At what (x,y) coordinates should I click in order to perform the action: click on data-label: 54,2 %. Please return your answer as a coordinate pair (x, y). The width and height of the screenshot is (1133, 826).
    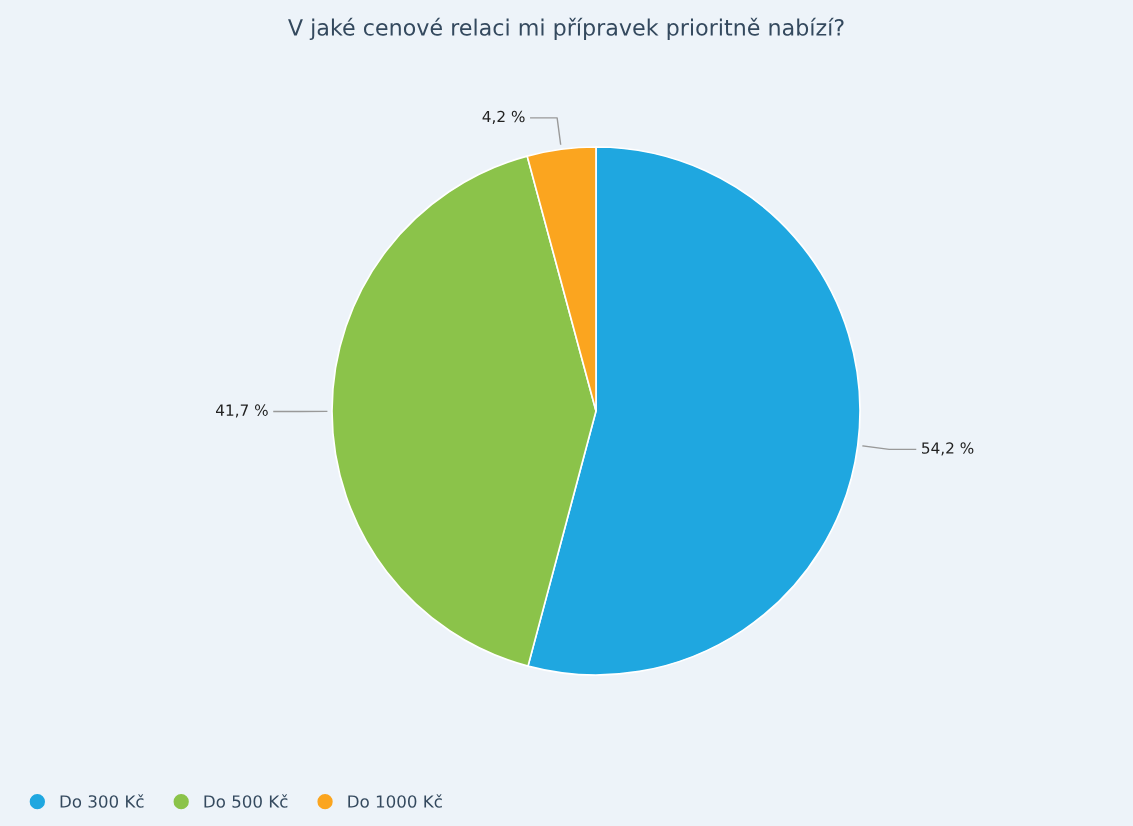
    Looking at the image, I should click on (948, 449).